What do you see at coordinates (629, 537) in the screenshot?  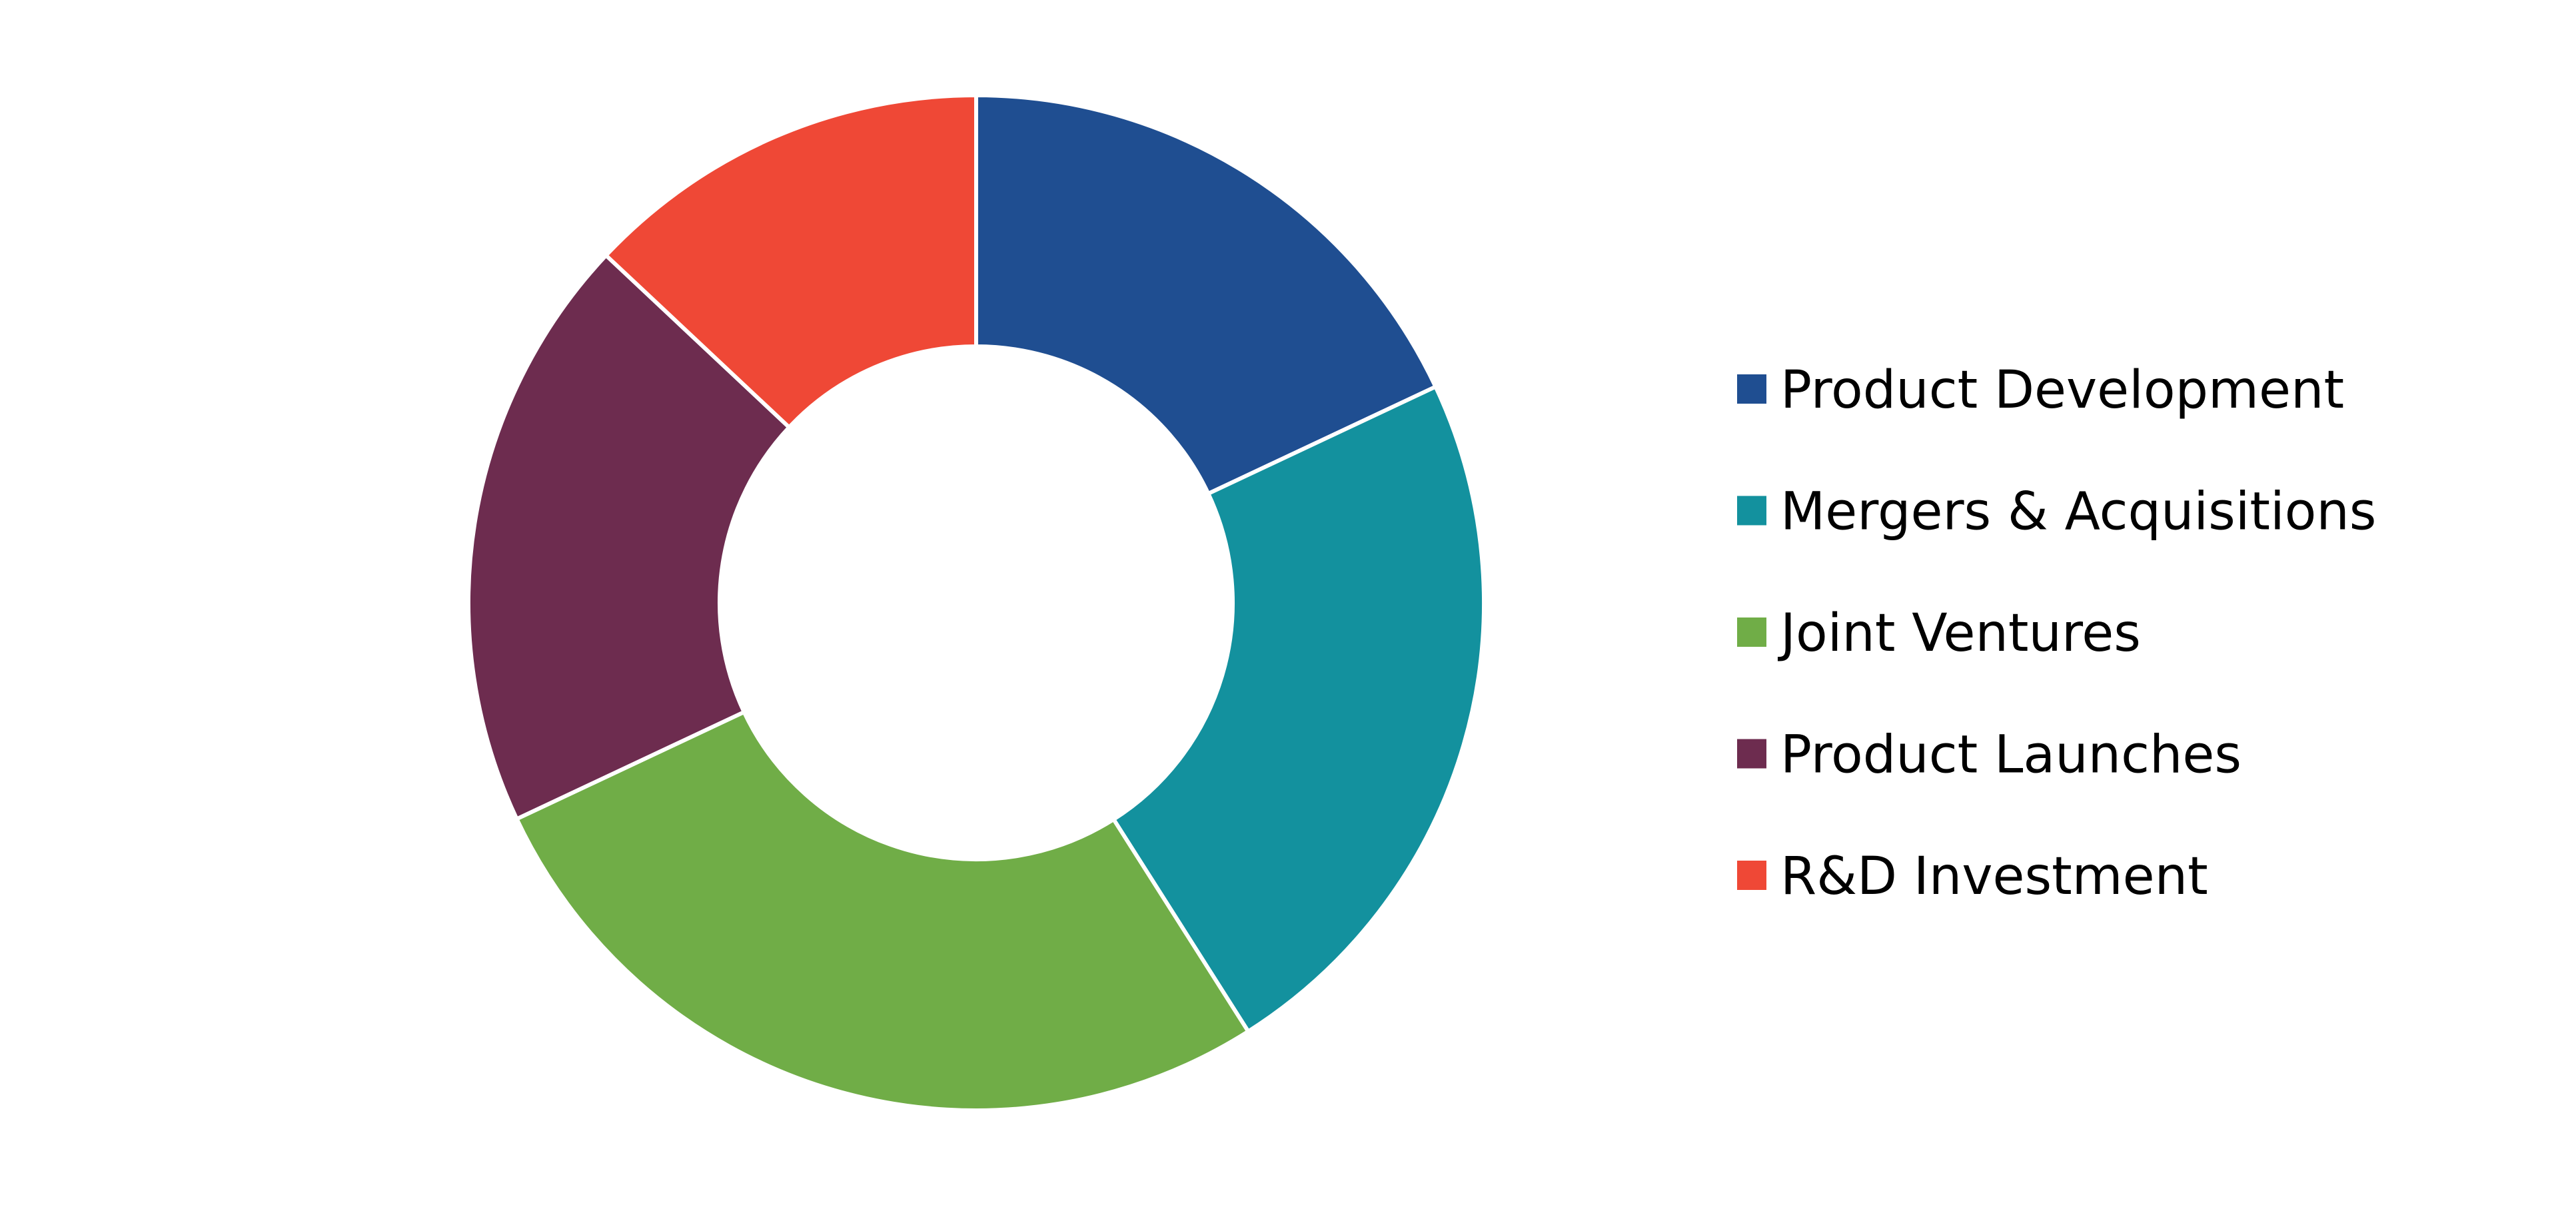 I see `donut-slice-product-launches` at bounding box center [629, 537].